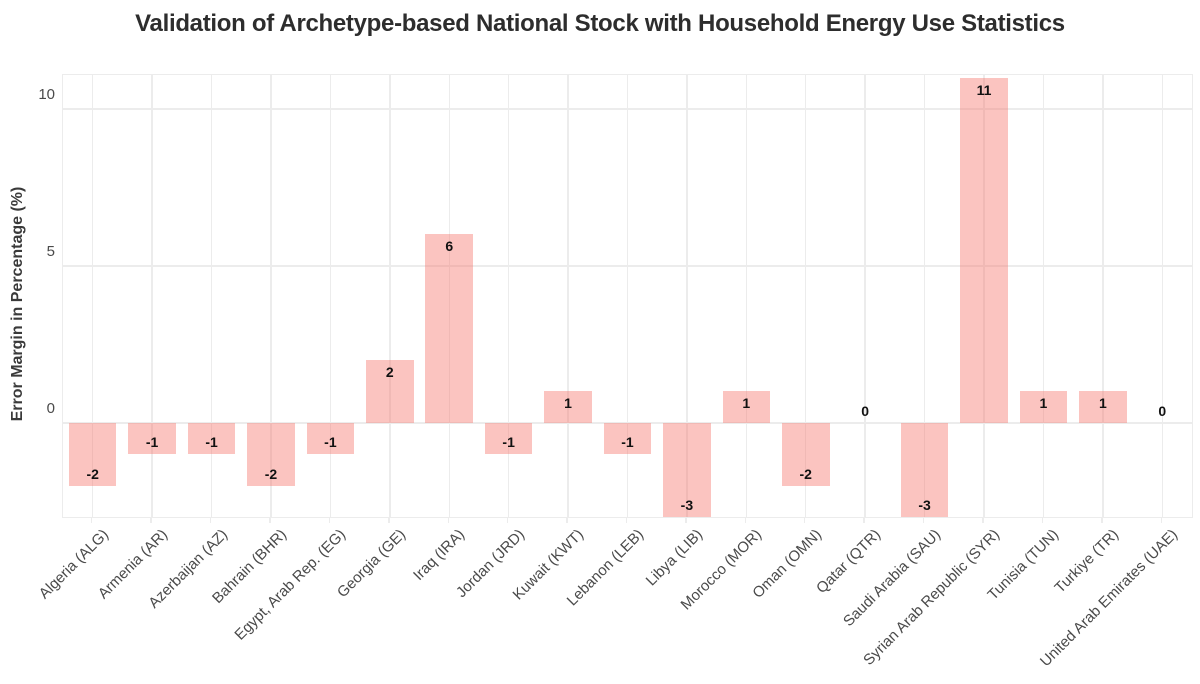 The width and height of the screenshot is (1200, 684). What do you see at coordinates (50, 408) in the screenshot?
I see `y-tick-label: 0` at bounding box center [50, 408].